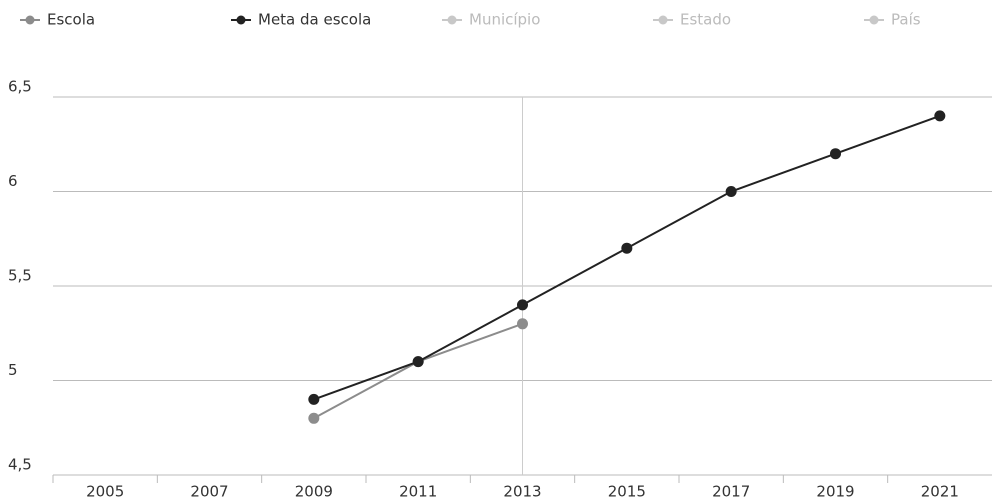 This screenshot has width=992, height=500. I want to click on x-tick-label: 2011, so click(418, 491).